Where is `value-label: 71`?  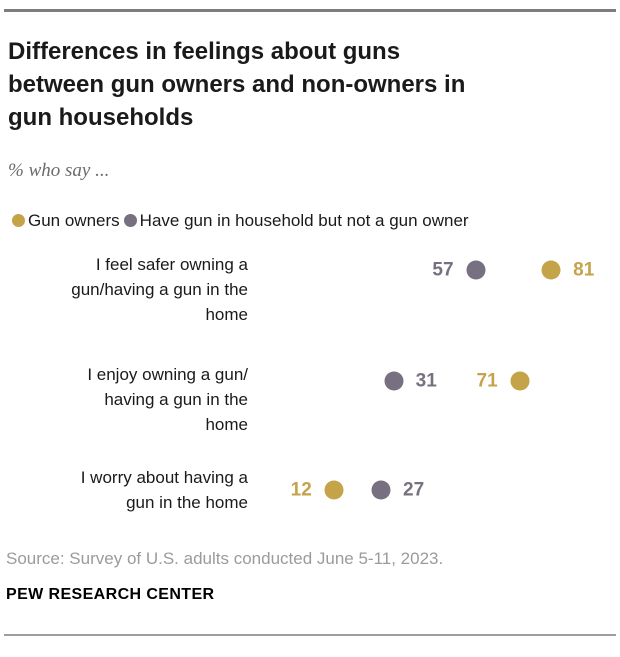 value-label: 71 is located at coordinates (487, 381).